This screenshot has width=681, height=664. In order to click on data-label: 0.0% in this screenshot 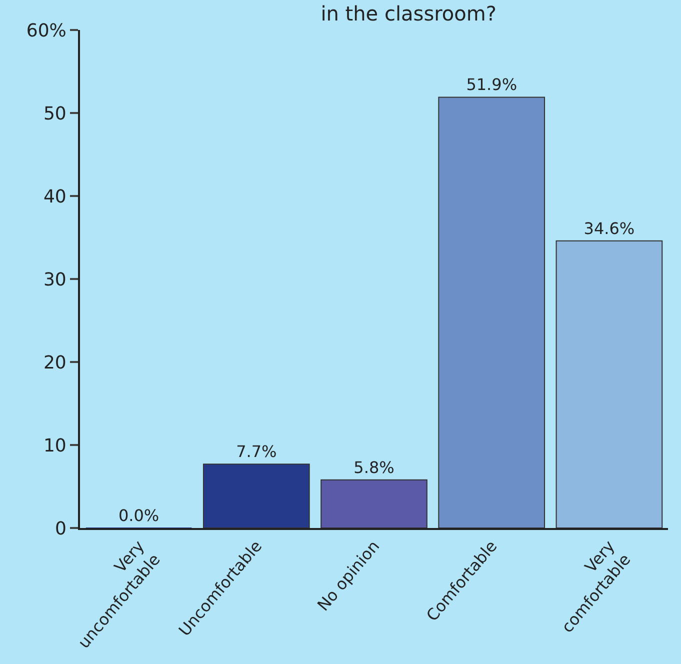, I will do `click(139, 515)`.